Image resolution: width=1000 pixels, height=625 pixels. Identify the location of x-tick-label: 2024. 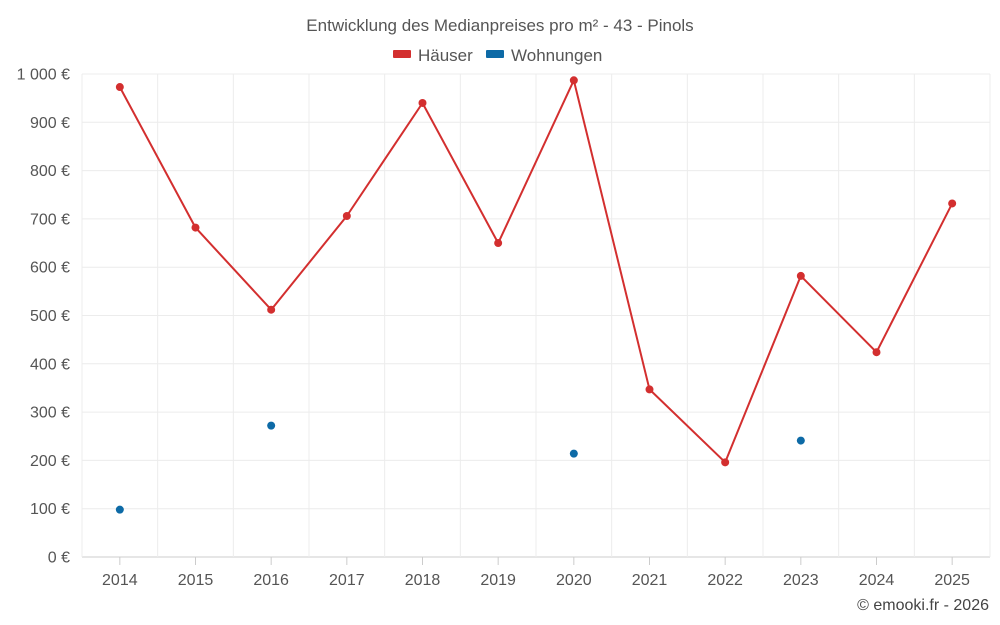
(877, 580).